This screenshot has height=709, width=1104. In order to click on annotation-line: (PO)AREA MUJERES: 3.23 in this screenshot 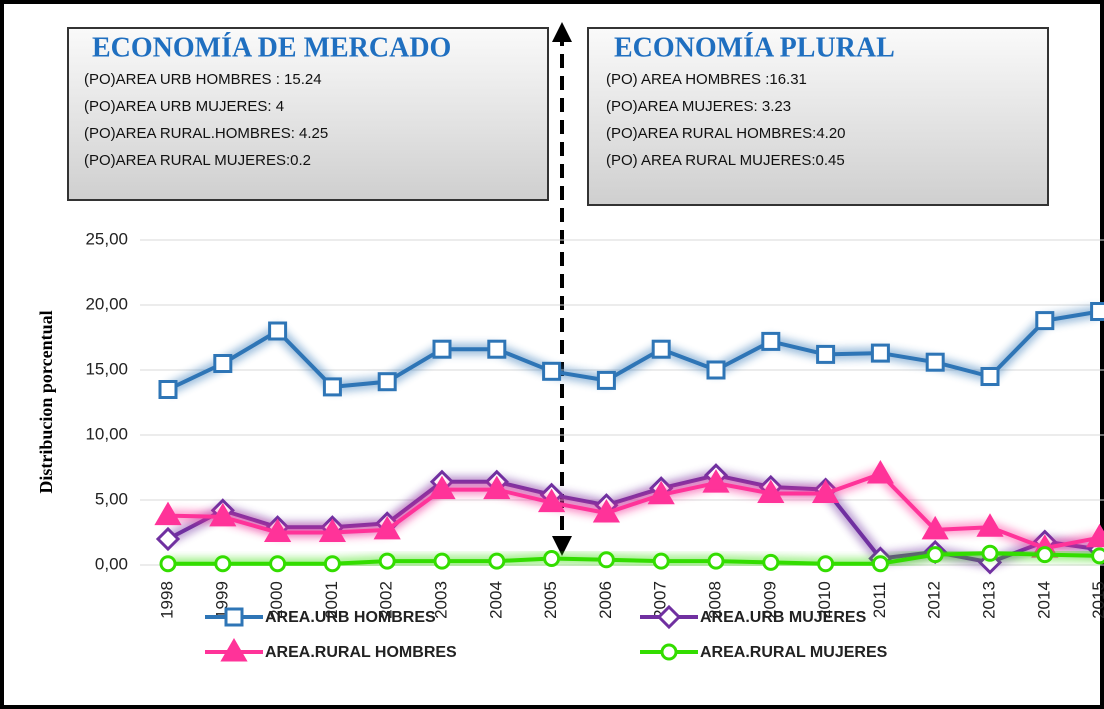, I will do `click(698, 106)`.